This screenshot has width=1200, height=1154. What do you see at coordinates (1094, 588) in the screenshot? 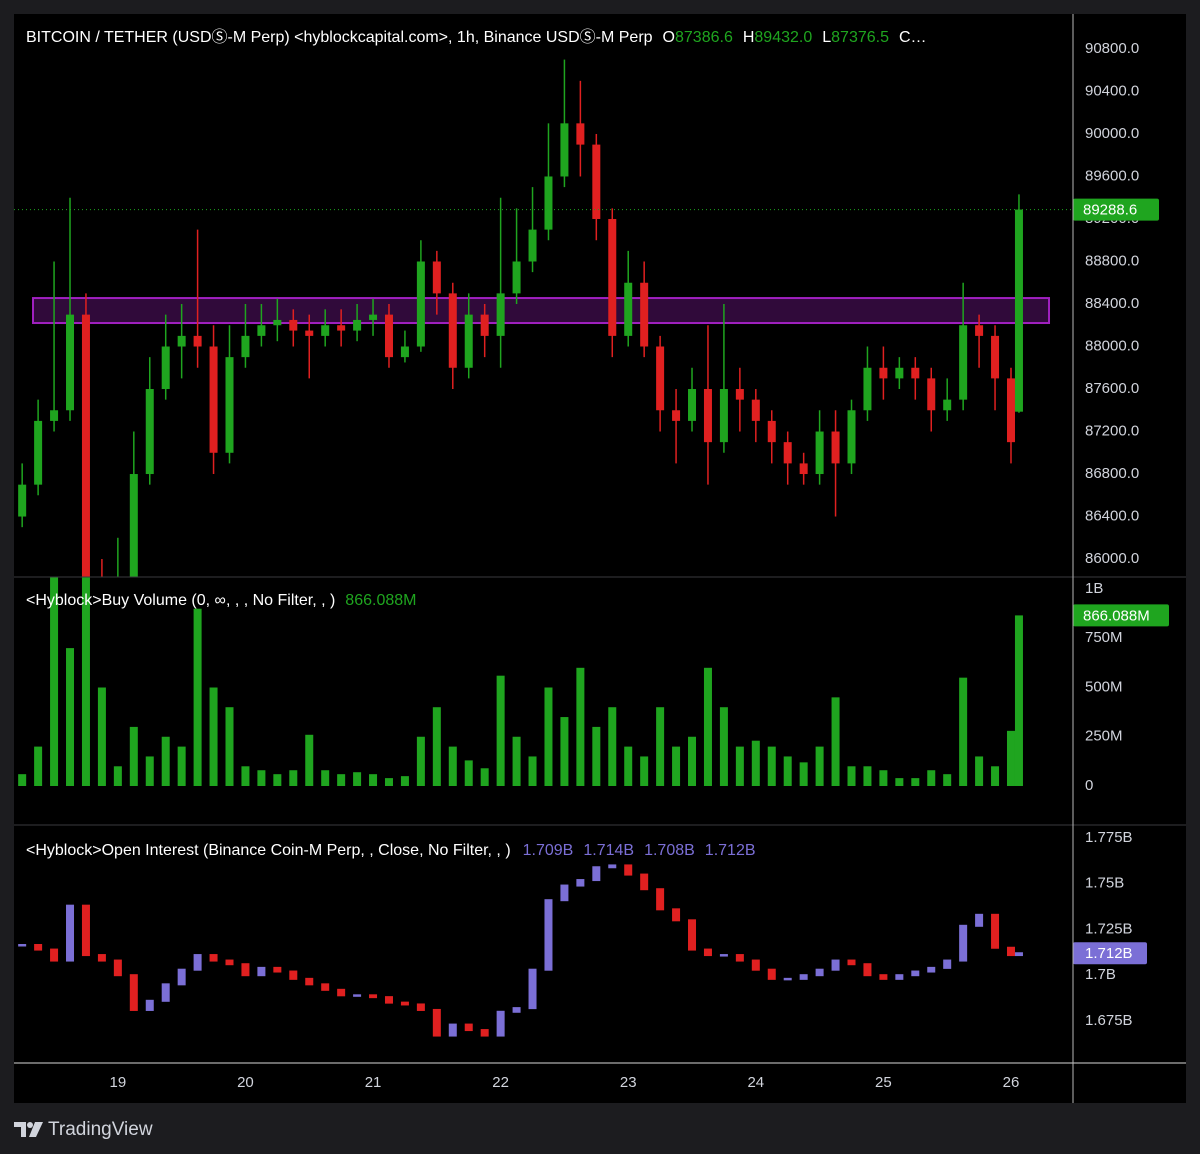
I see `y-tick-label: 1B` at bounding box center [1094, 588].